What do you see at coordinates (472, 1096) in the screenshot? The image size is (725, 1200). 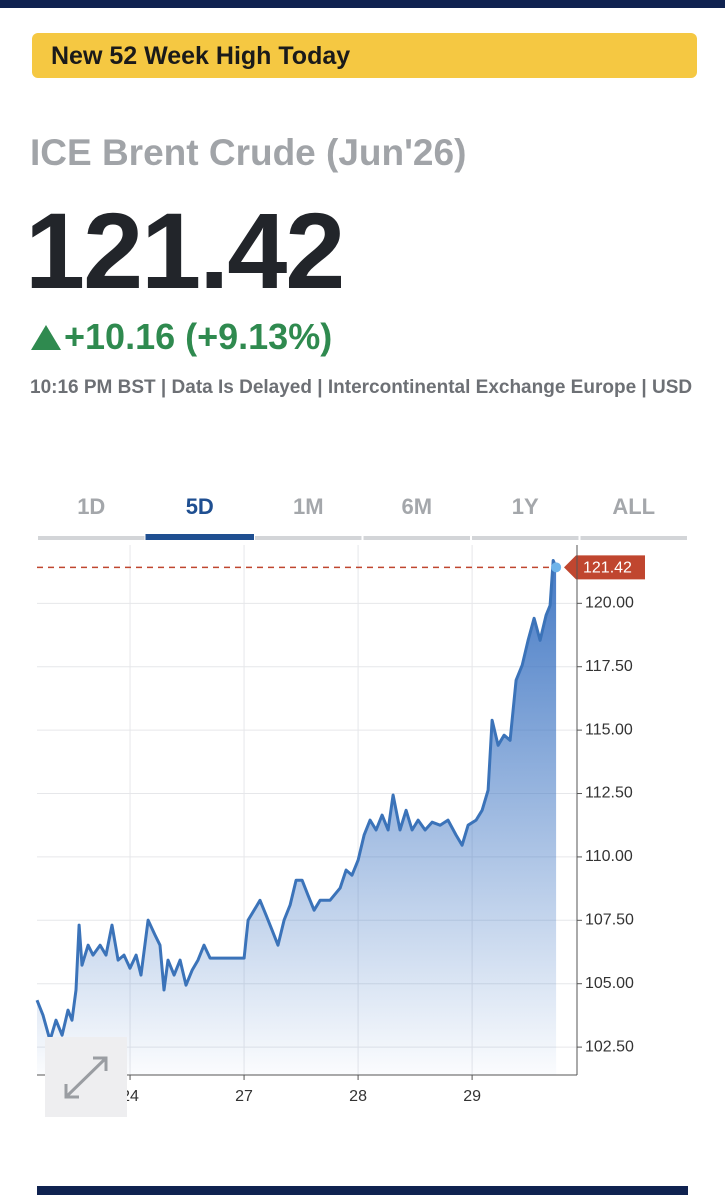 I see `x-tick-label: 29` at bounding box center [472, 1096].